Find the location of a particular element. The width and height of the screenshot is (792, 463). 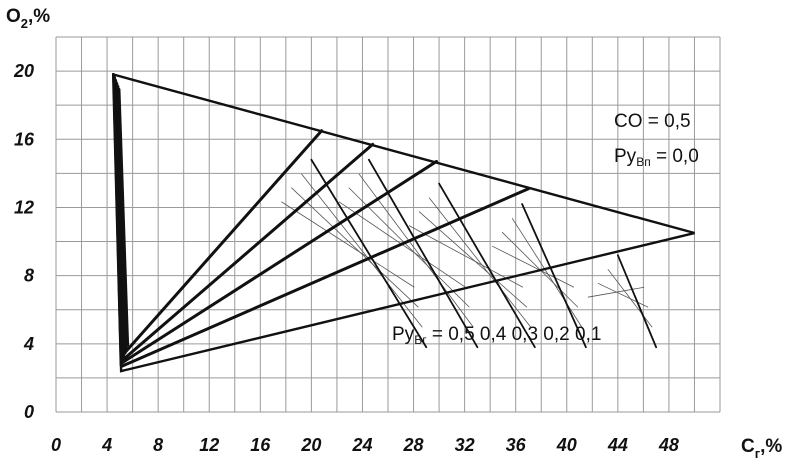

y-tick-label: 8 is located at coordinates (29, 276).